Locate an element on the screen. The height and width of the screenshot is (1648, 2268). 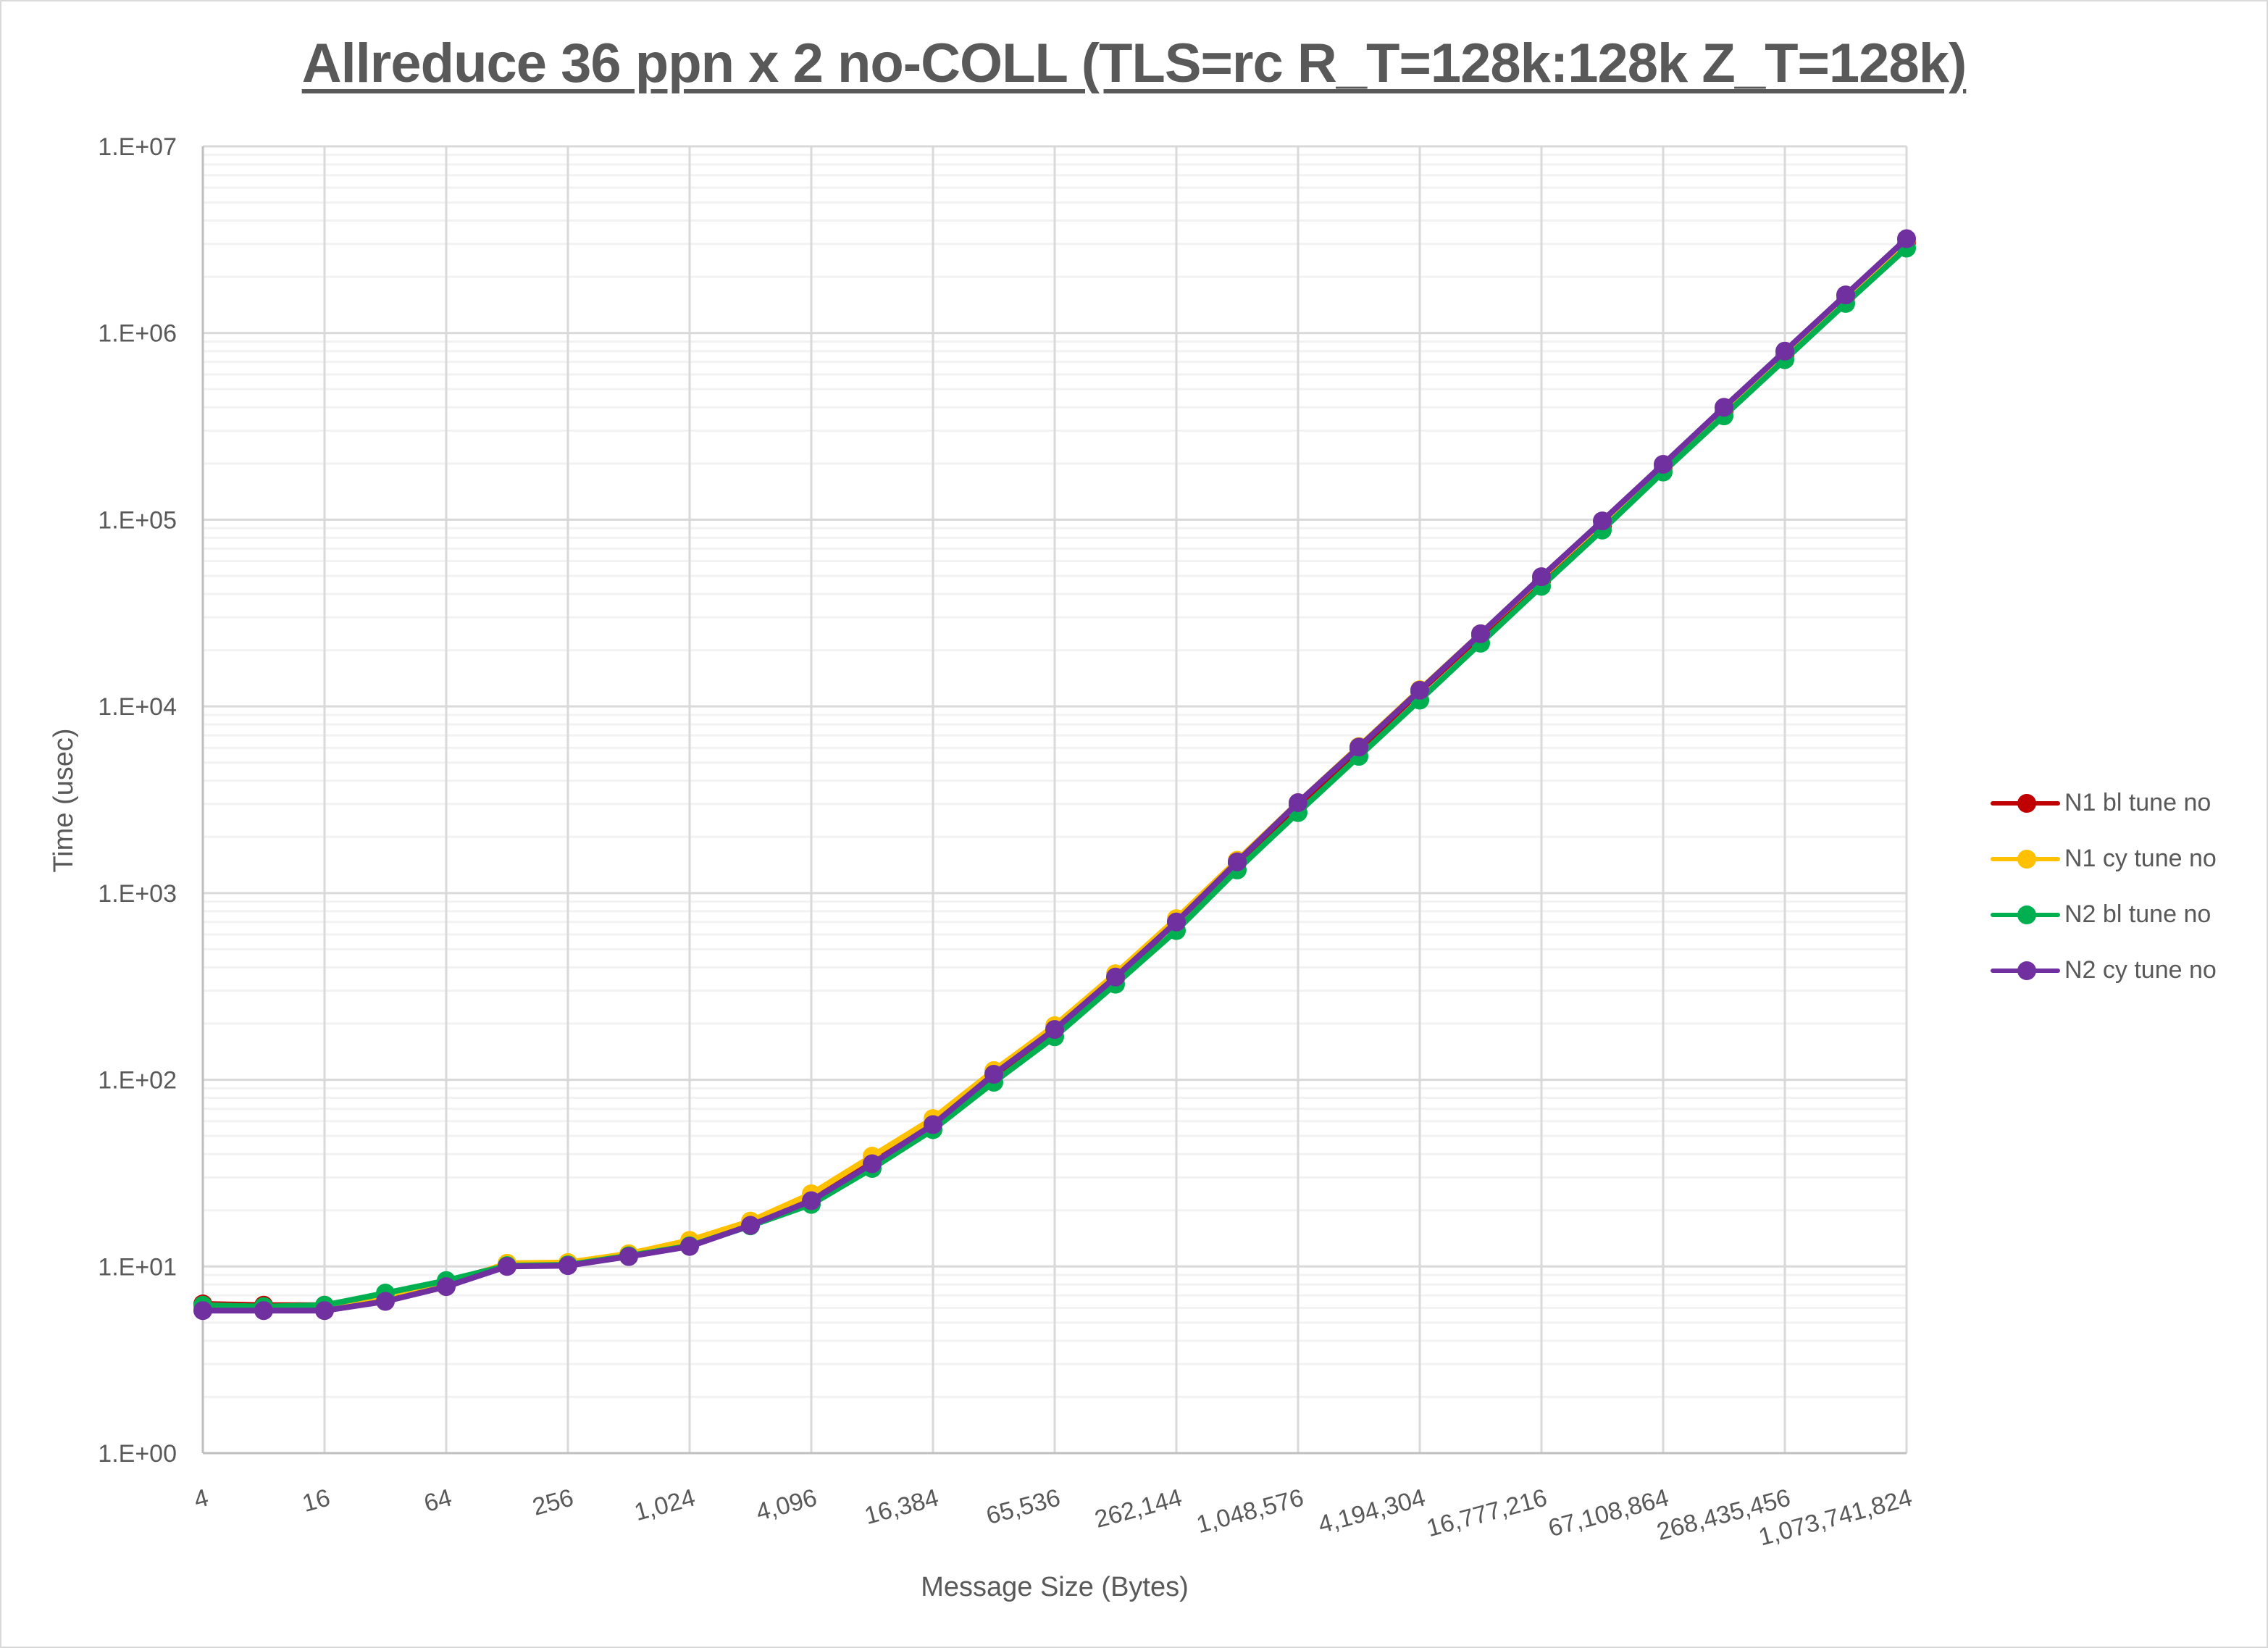
legend-item: N2 bl tune no is located at coordinates (2104, 914).